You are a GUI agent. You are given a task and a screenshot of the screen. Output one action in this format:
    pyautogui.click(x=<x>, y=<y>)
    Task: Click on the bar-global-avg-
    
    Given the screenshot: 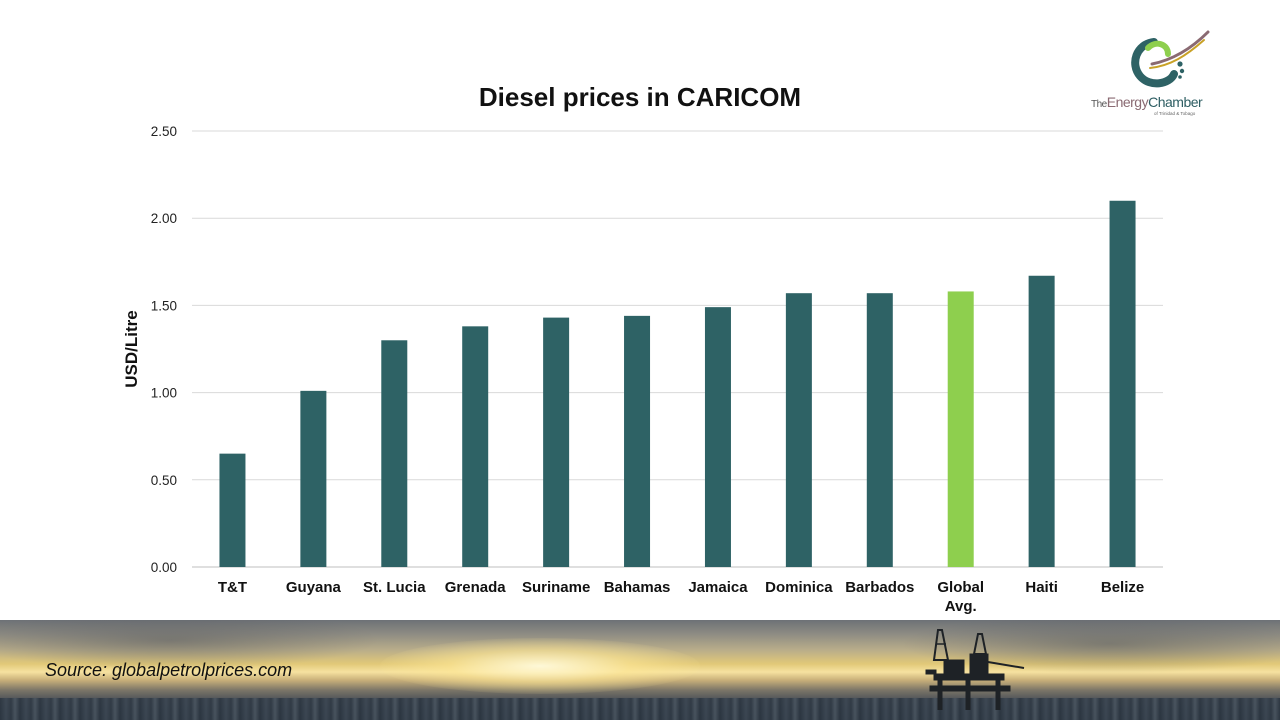 What is the action you would take?
    pyautogui.click(x=960, y=429)
    